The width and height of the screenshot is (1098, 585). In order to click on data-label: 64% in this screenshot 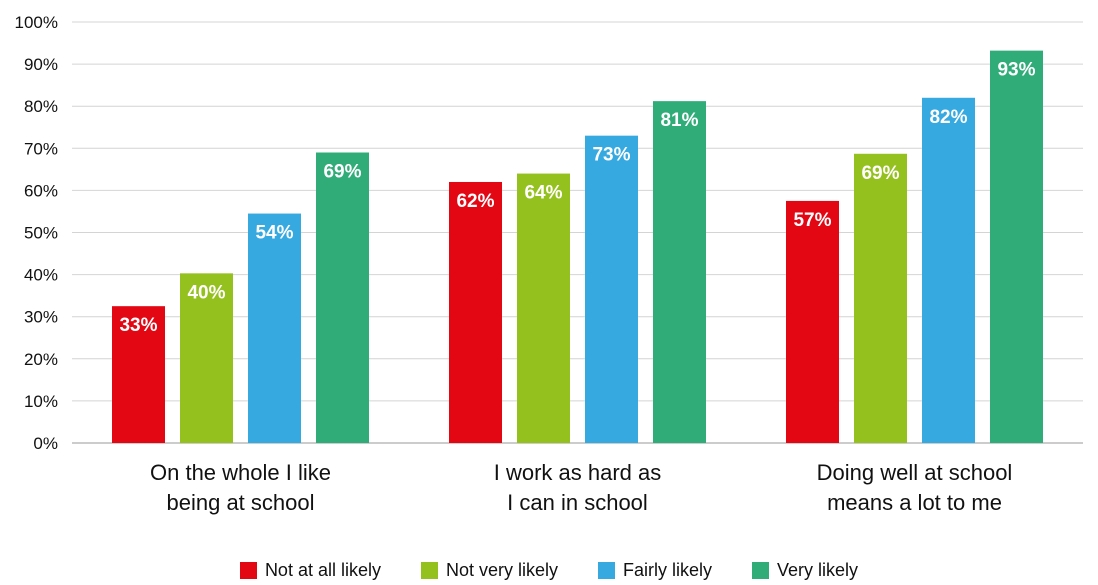, I will do `click(543, 193)`.